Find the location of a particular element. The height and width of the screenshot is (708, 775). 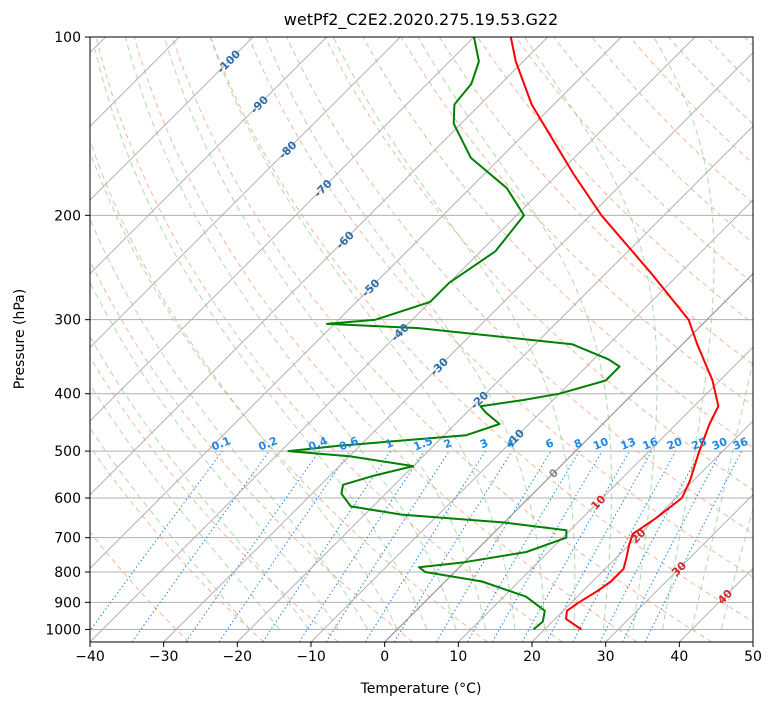

x-tick-label: −30 is located at coordinates (164, 657).